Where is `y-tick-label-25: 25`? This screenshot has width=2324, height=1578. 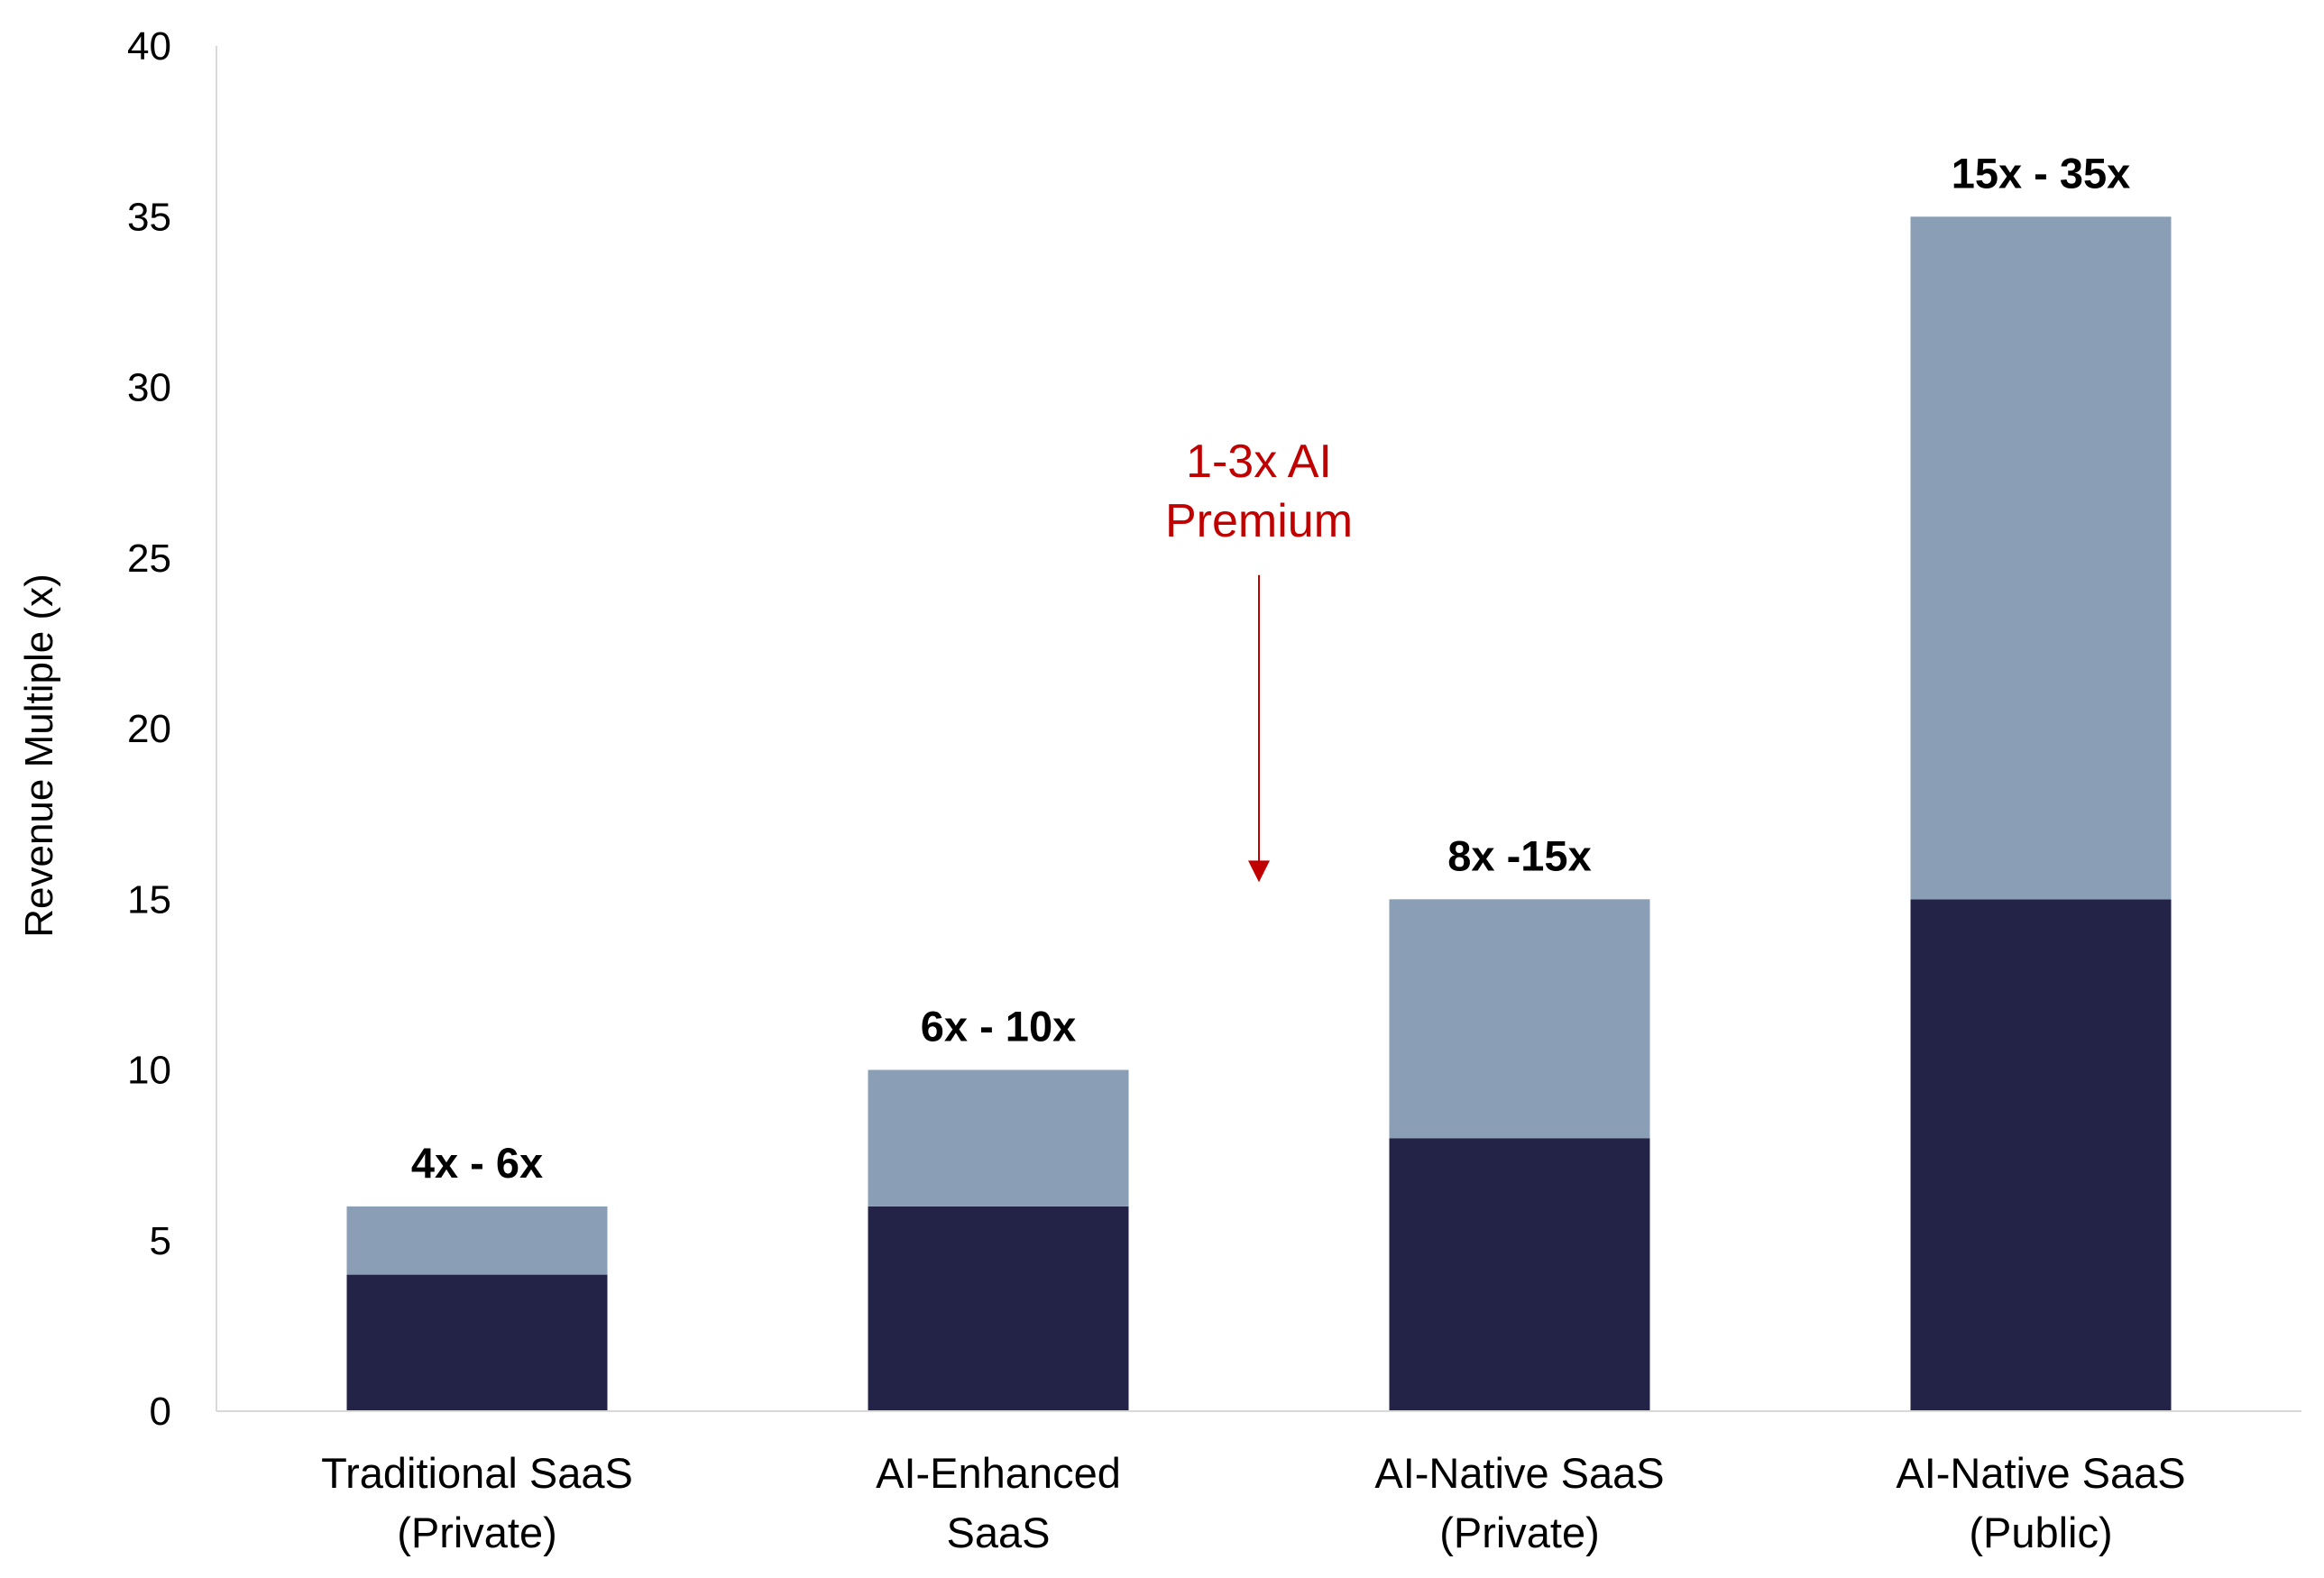 y-tick-label-25: 25 is located at coordinates (149, 559).